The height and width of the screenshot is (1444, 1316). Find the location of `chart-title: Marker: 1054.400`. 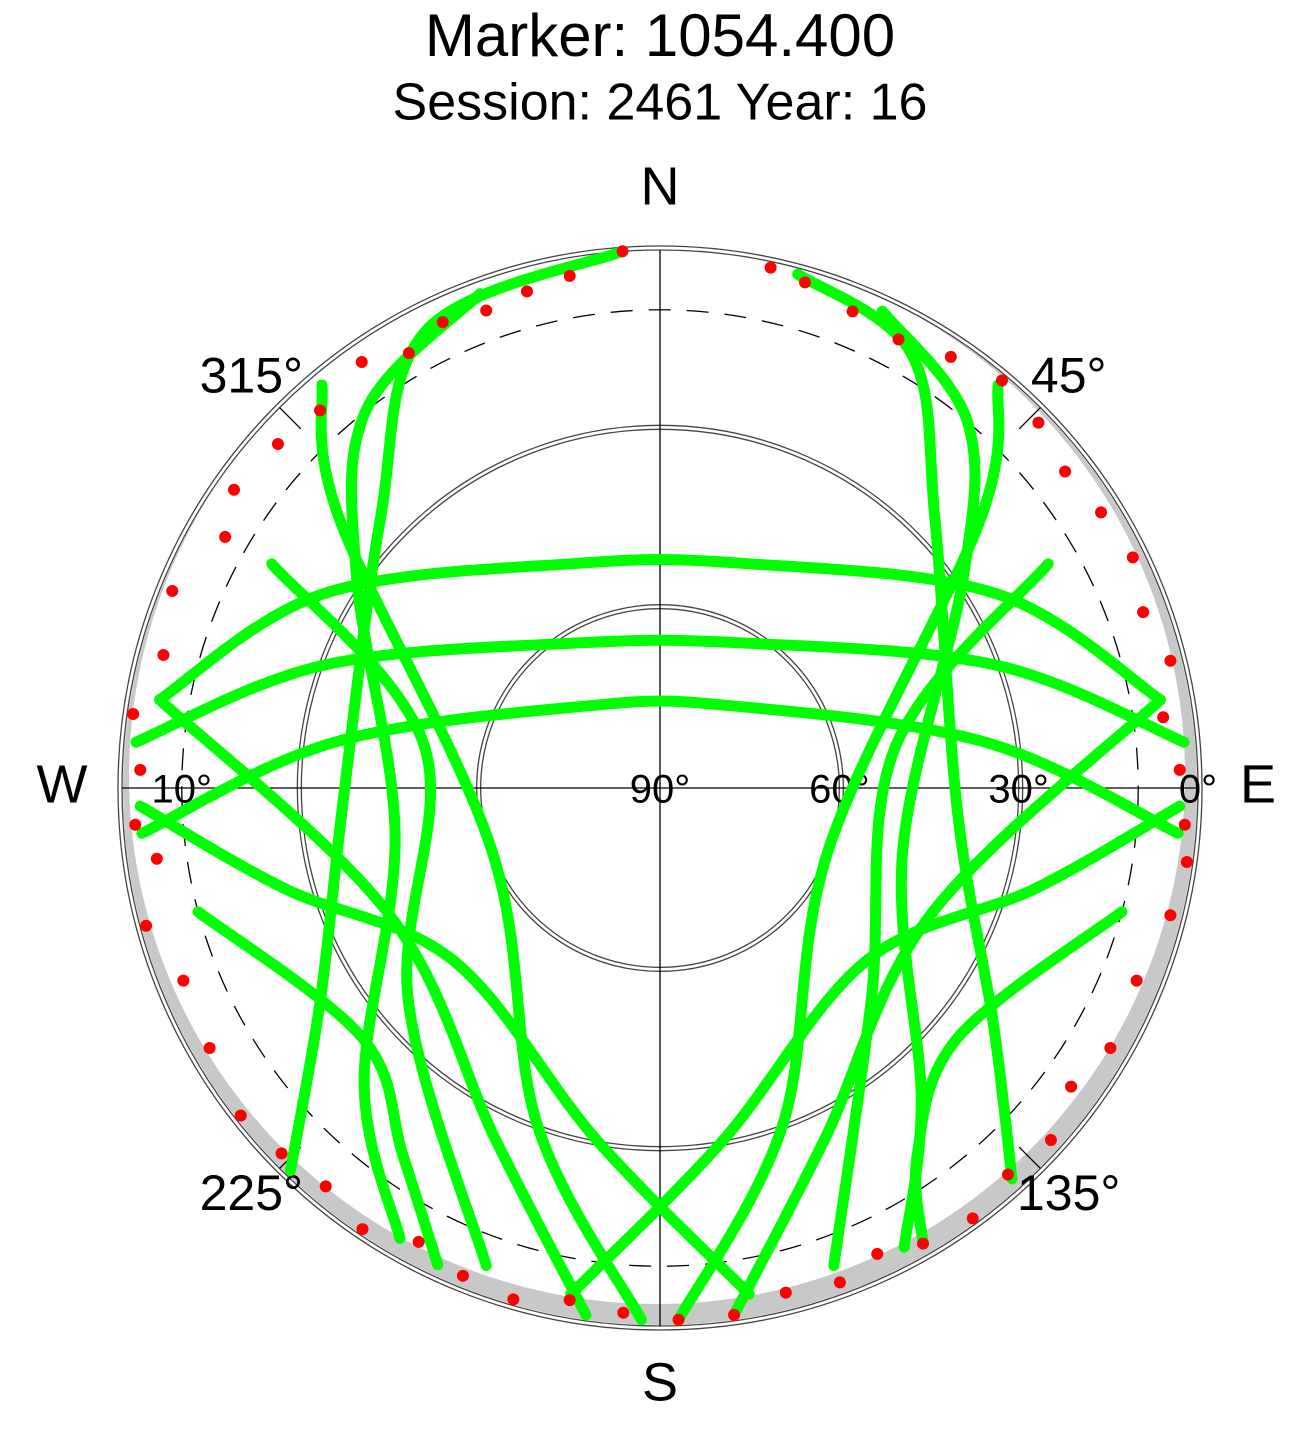

chart-title: Marker: 1054.400 is located at coordinates (660, 35).